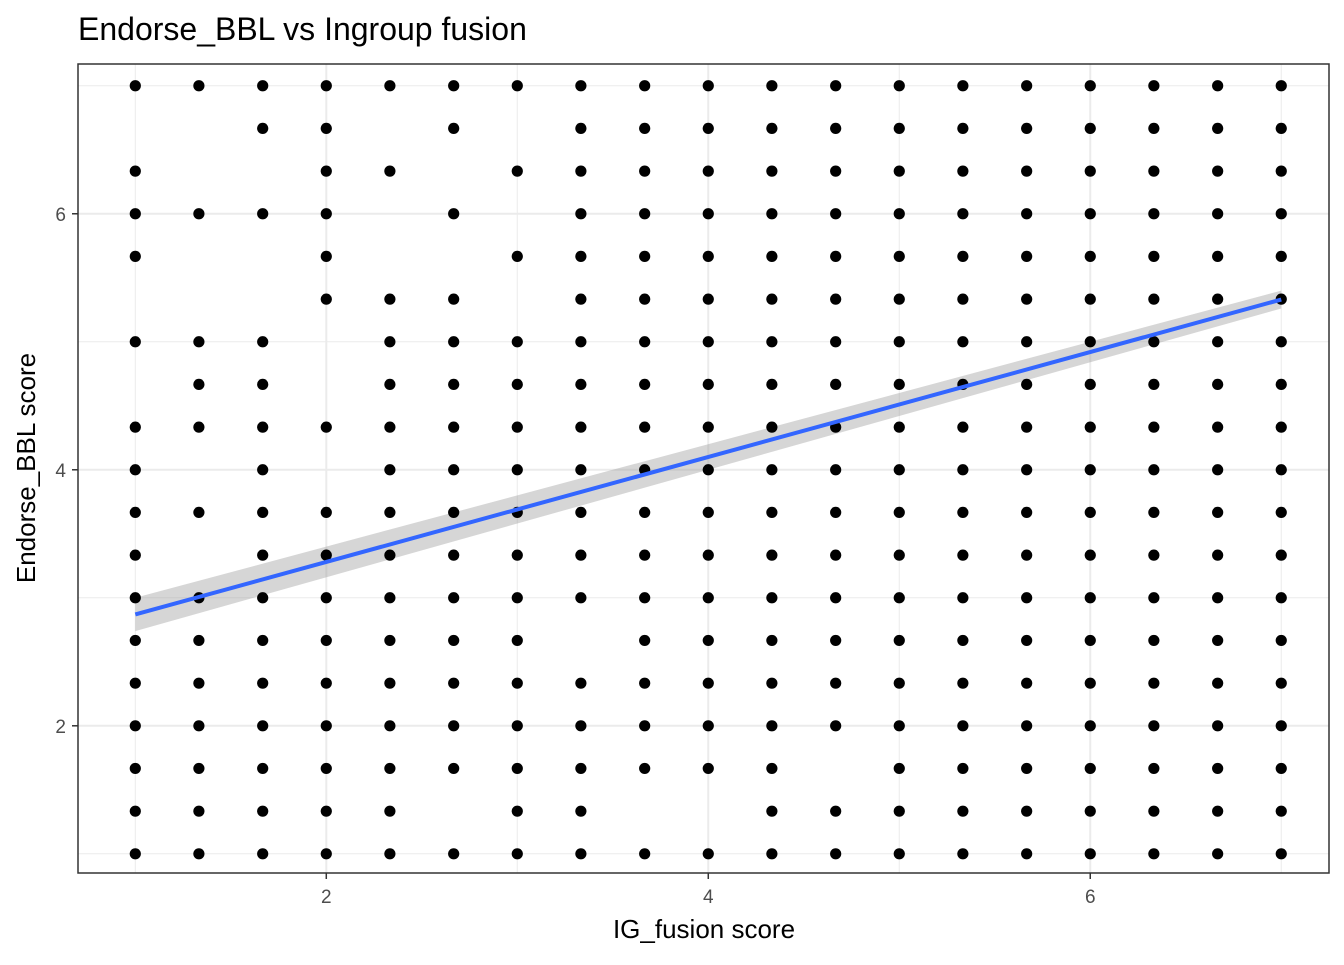 The width and height of the screenshot is (1344, 965). What do you see at coordinates (60, 215) in the screenshot?
I see `y-tick-label: 6` at bounding box center [60, 215].